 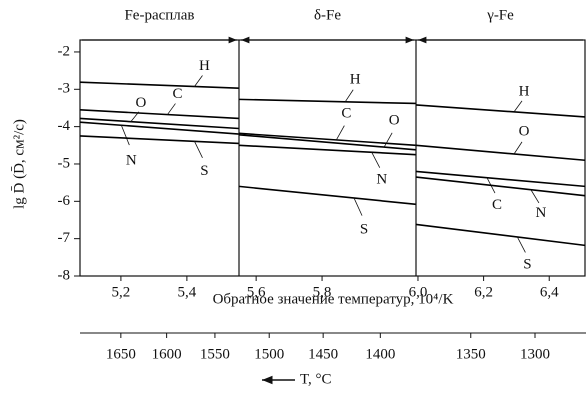 I want to click on x-tick-label: 5,2, so click(x=121, y=292).